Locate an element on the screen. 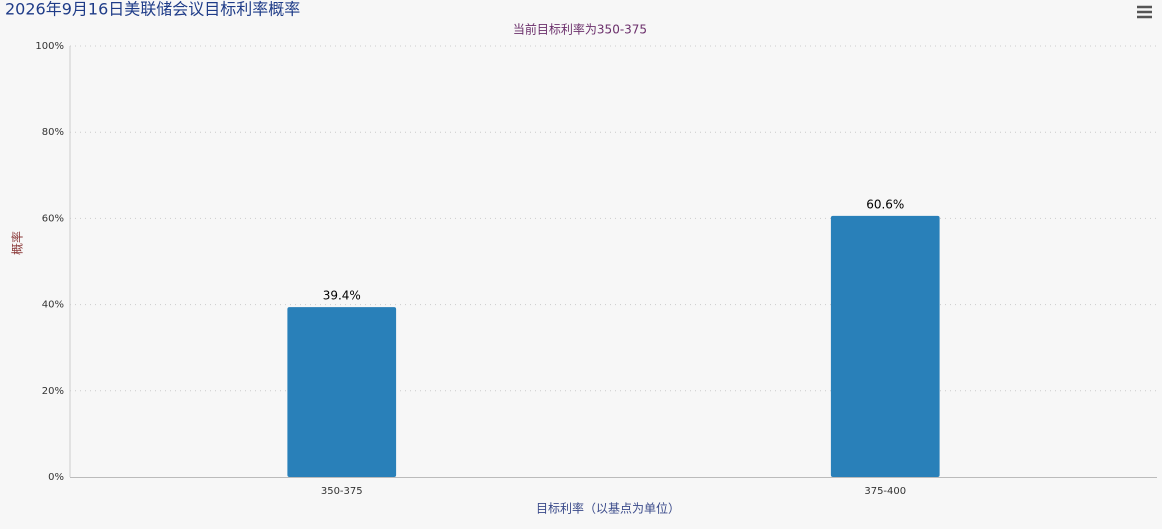 The width and height of the screenshot is (1162, 529). data-label: 39.4% is located at coordinates (342, 296).